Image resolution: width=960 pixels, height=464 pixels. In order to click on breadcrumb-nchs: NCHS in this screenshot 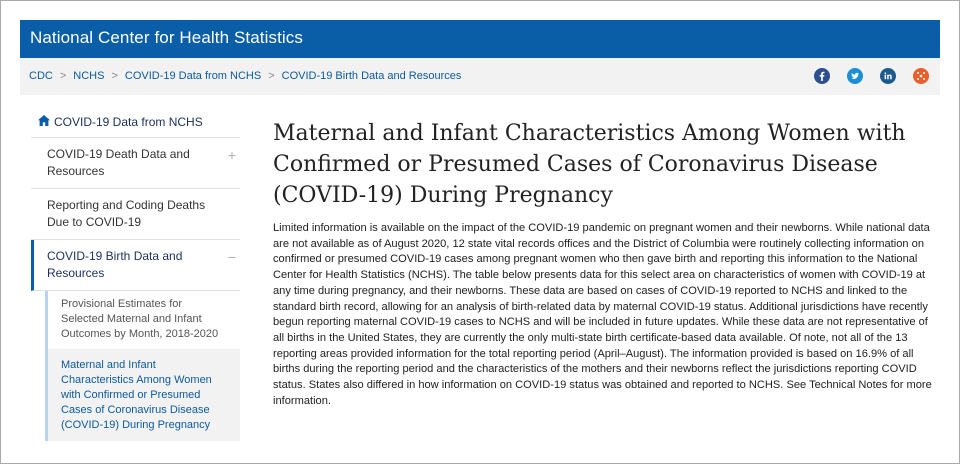, I will do `click(89, 76)`.